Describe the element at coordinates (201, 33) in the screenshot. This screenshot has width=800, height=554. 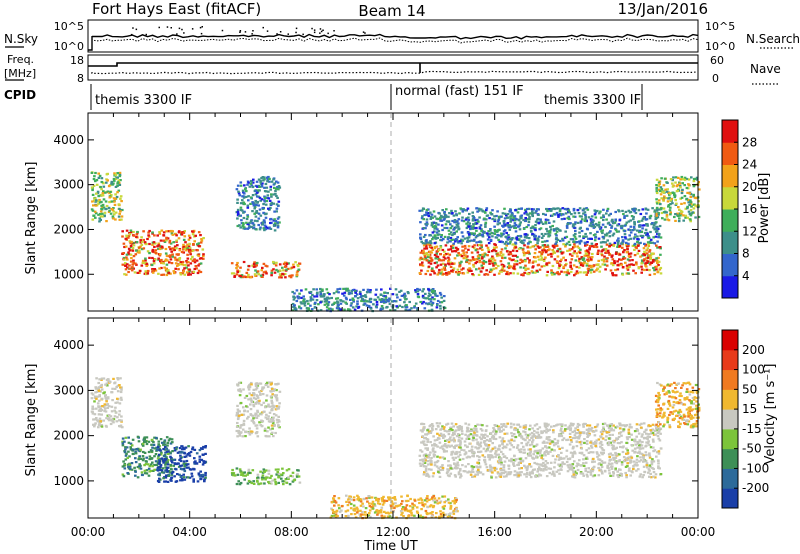
I see `nsky-spike` at that location.